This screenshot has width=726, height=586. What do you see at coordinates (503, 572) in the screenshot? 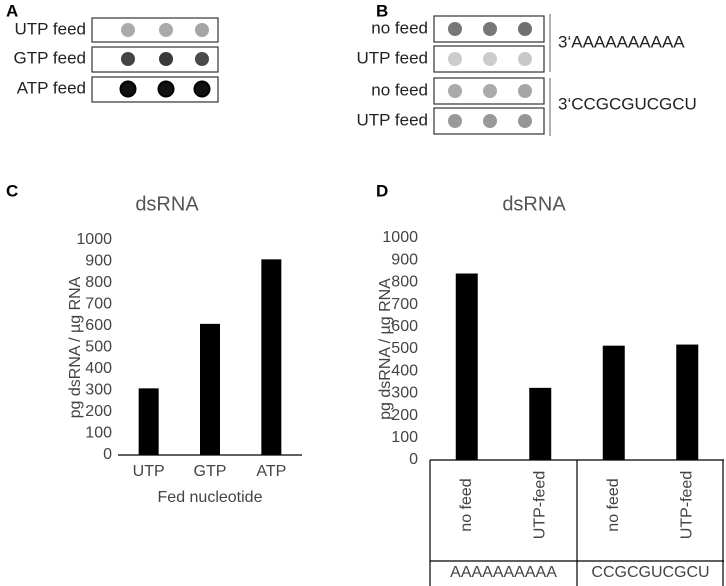
I see `group-label: AAAAAAAAAA` at bounding box center [503, 572].